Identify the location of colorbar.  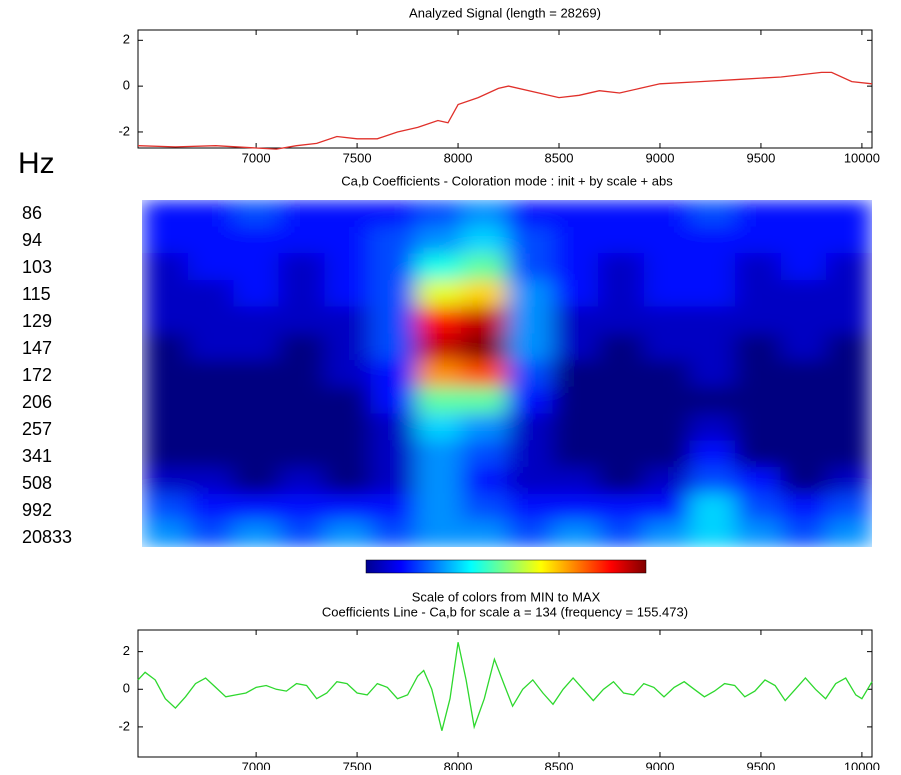
(506, 566).